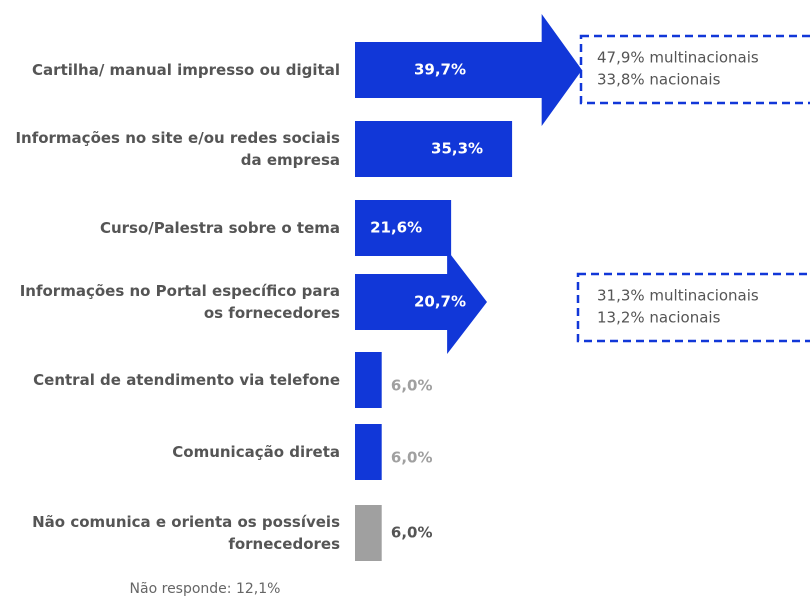 The image size is (810, 599). What do you see at coordinates (659, 80) in the screenshot?
I see `annotation-text: 33,8% nacionais` at bounding box center [659, 80].